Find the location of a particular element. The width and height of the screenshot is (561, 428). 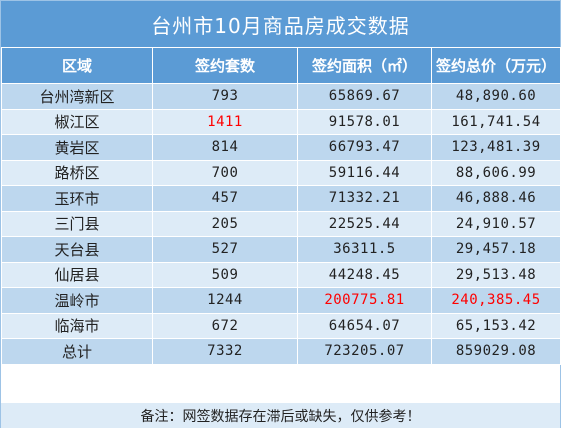

cell-region-total: 总计 is located at coordinates (77, 351).